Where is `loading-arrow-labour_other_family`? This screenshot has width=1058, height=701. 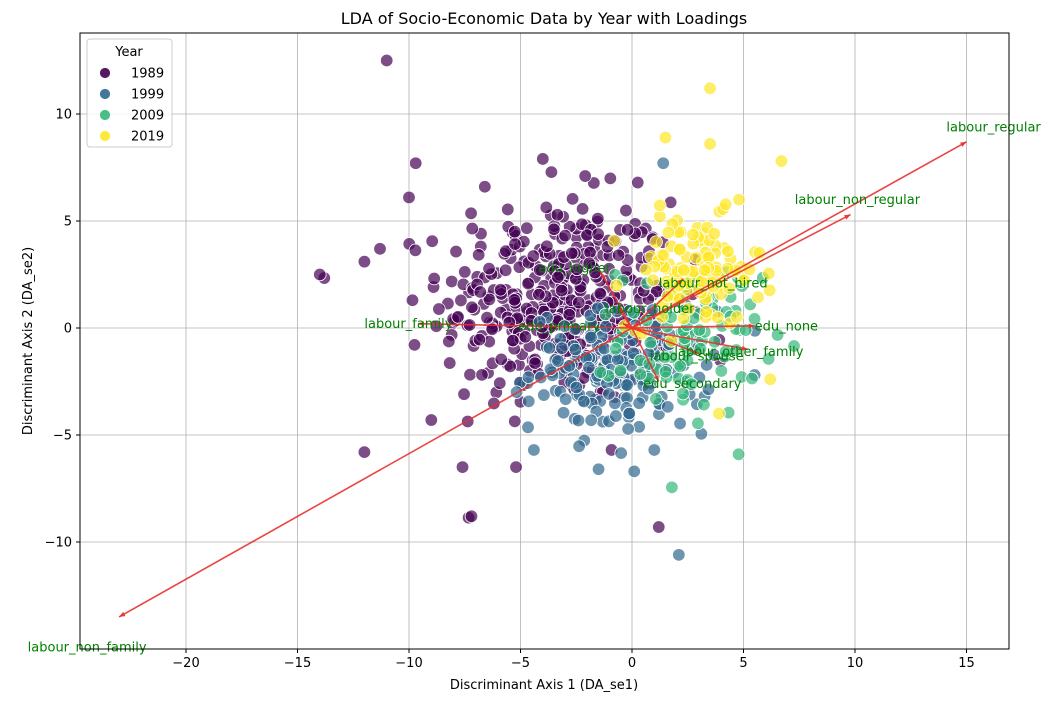
loading-arrow-labour_other_family is located at coordinates (690, 339).